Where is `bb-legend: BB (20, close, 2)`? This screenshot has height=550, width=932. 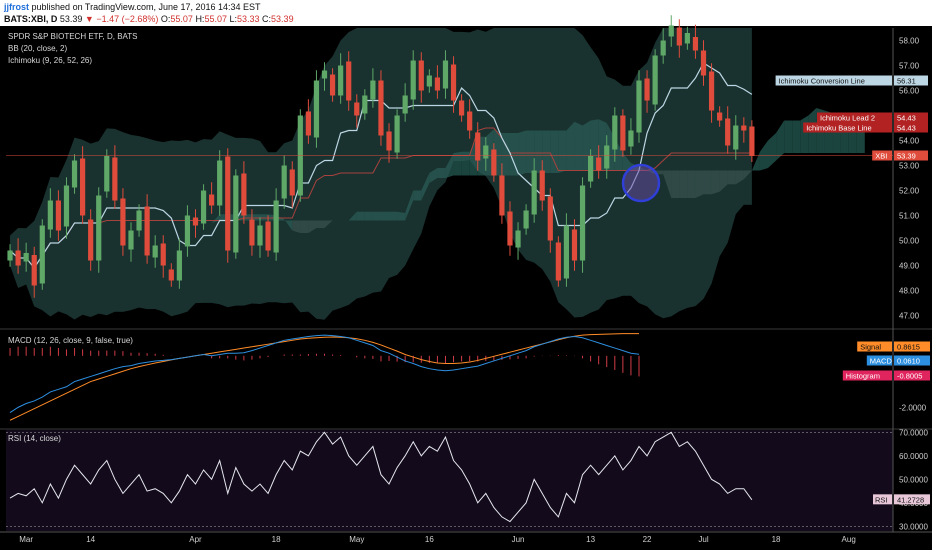 bb-legend: BB (20, close, 2) is located at coordinates (38, 48).